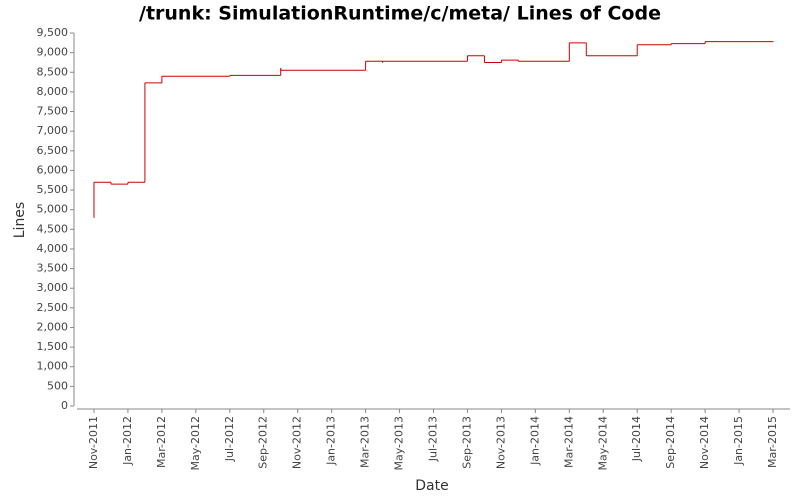 This screenshot has height=504, width=800. I want to click on x-tick-label: Jul-2012, so click(229, 439).